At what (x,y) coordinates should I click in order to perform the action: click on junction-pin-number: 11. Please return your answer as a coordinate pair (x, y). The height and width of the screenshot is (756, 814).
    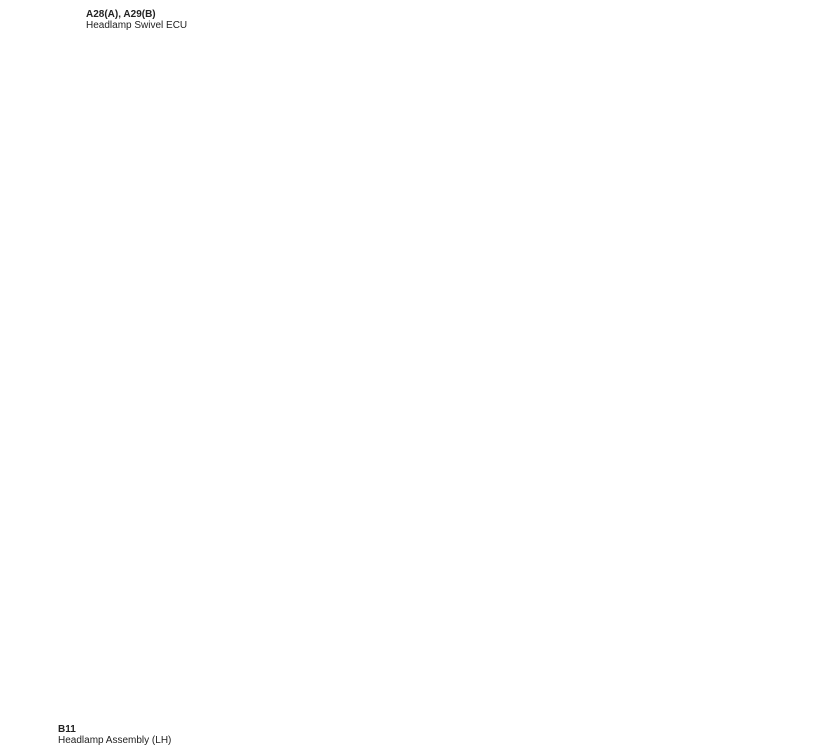
    Looking at the image, I should click on (457, 404).